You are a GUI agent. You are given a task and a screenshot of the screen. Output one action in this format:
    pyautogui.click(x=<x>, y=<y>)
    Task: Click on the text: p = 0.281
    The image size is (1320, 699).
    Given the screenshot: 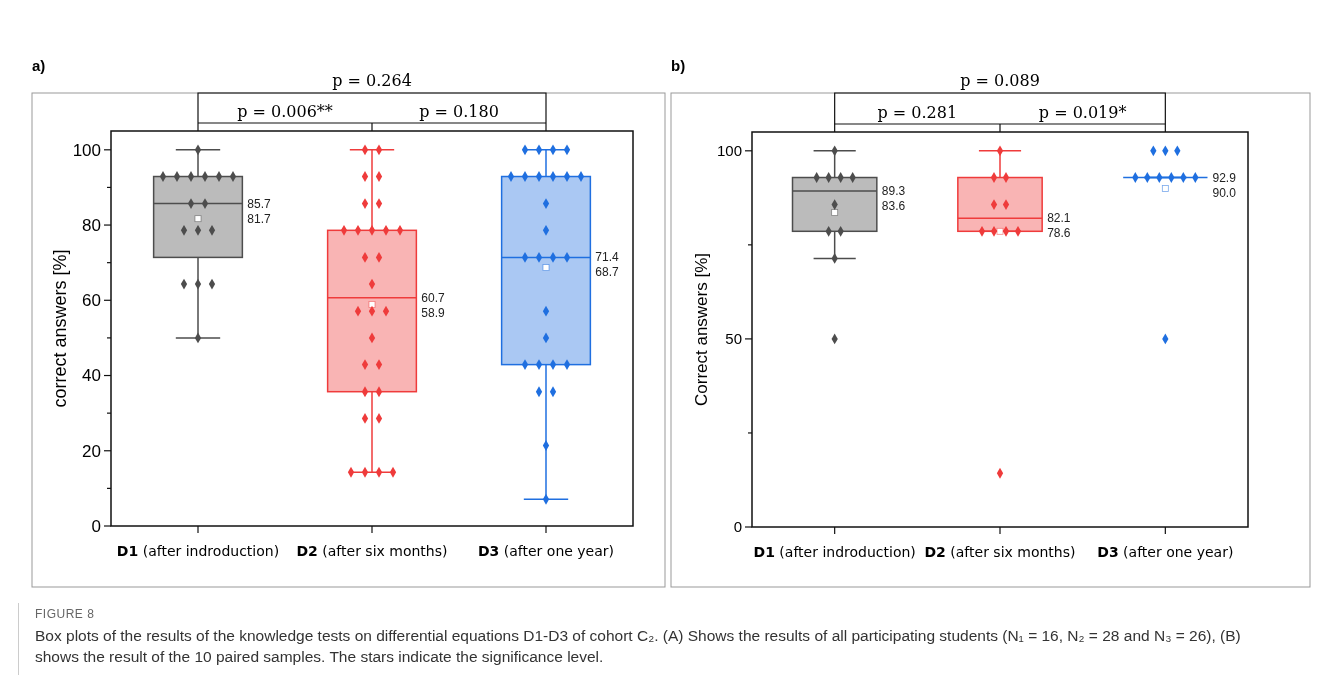 What is the action you would take?
    pyautogui.click(x=917, y=112)
    